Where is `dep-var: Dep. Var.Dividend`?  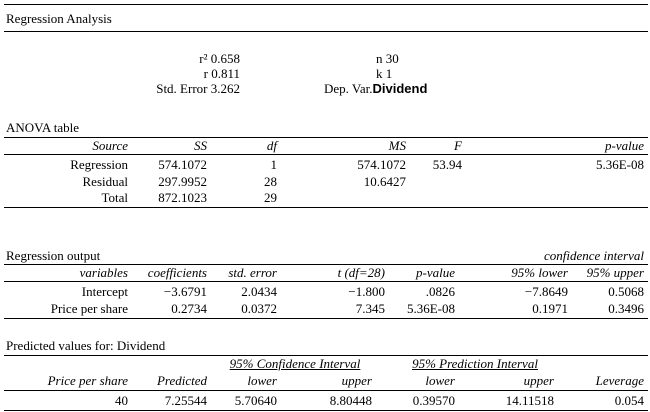 dep-var: Dep. Var.Dividend is located at coordinates (375, 88).